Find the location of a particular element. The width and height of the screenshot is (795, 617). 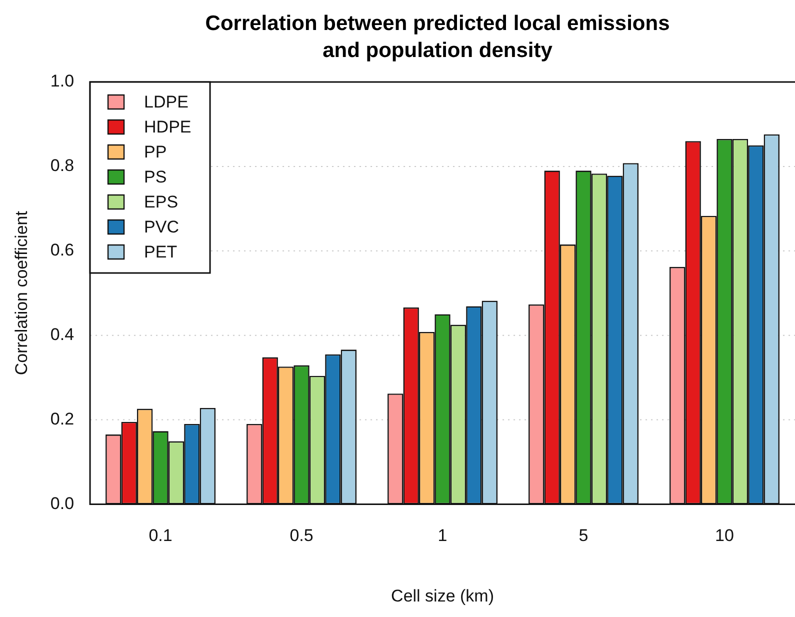

legend-label: PS is located at coordinates (155, 177).